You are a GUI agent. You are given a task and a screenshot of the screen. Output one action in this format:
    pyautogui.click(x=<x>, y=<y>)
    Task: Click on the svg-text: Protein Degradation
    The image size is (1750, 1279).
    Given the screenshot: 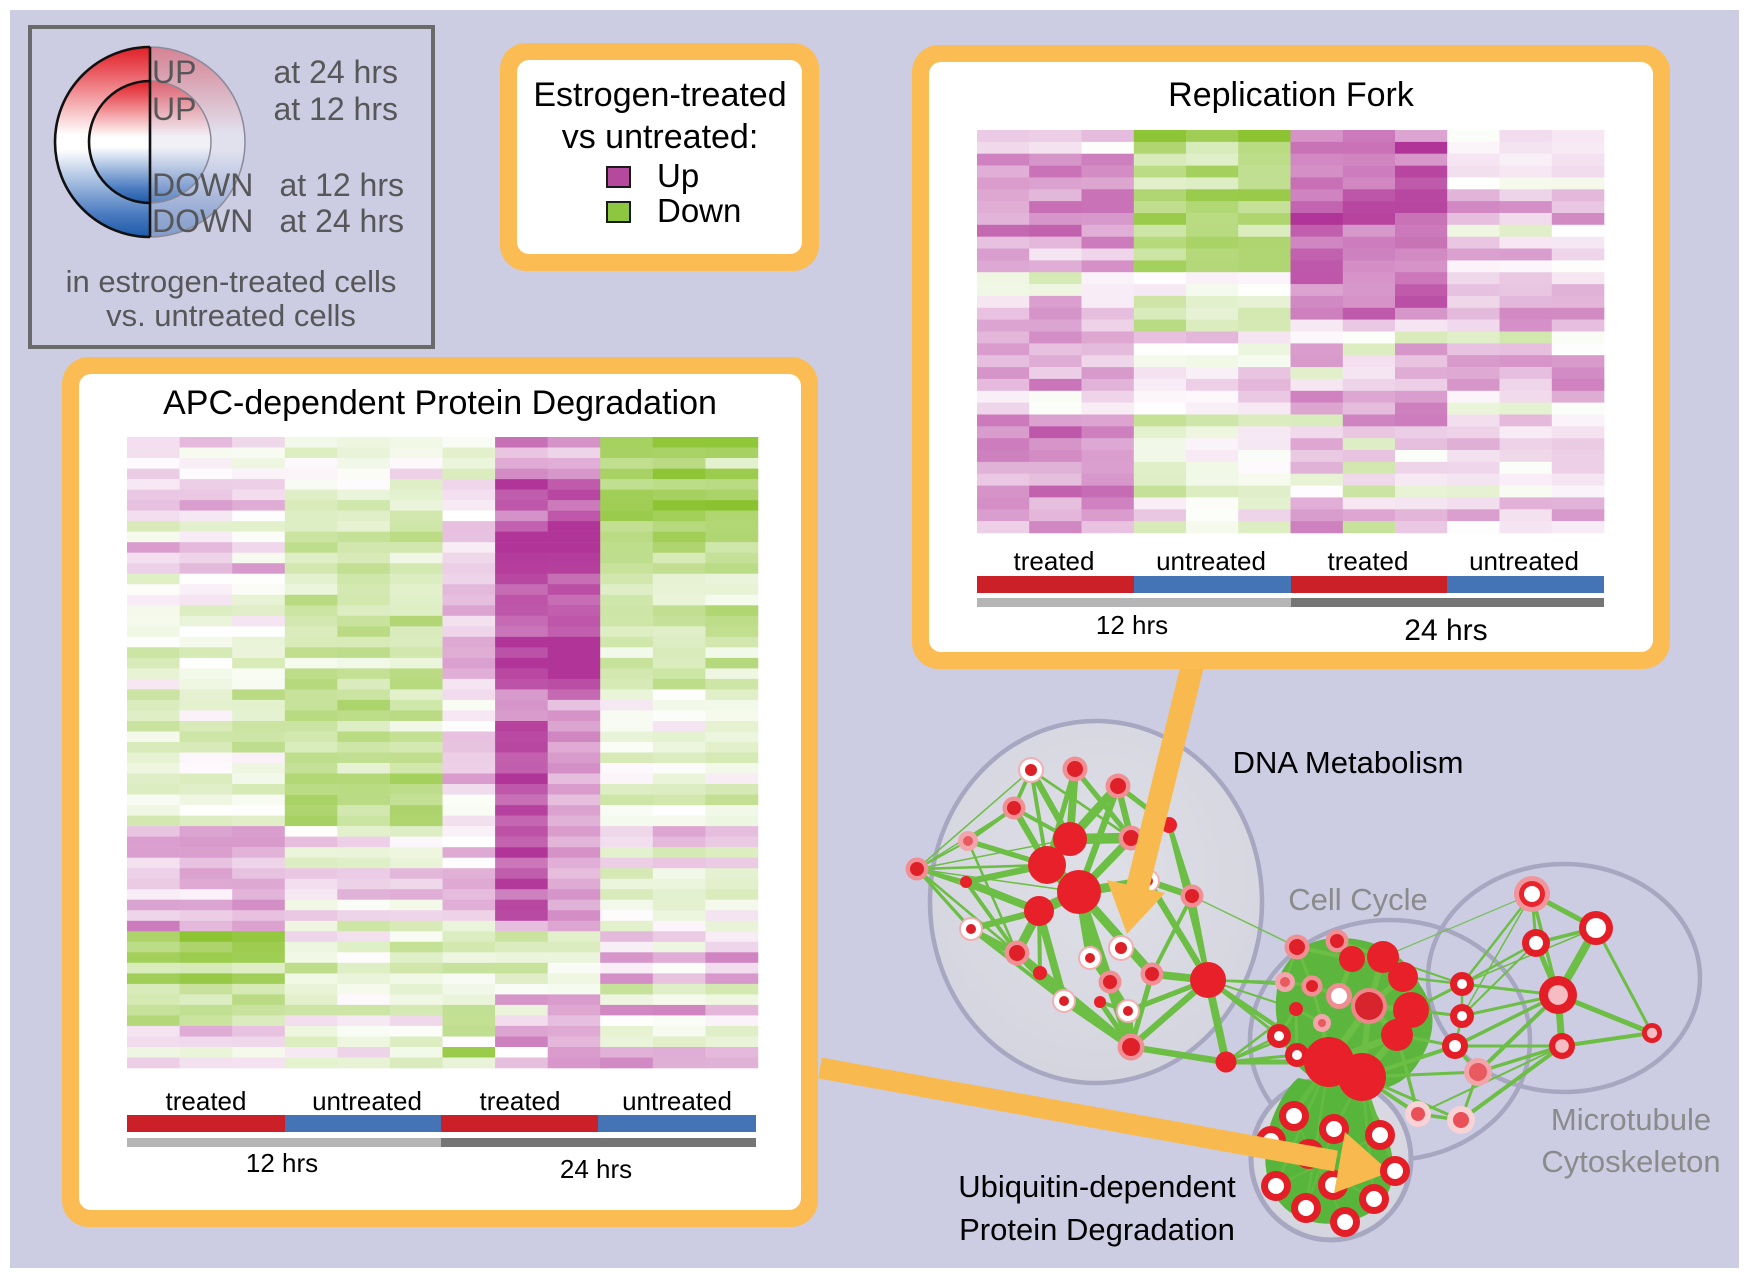 What is the action you would take?
    pyautogui.click(x=1097, y=1229)
    